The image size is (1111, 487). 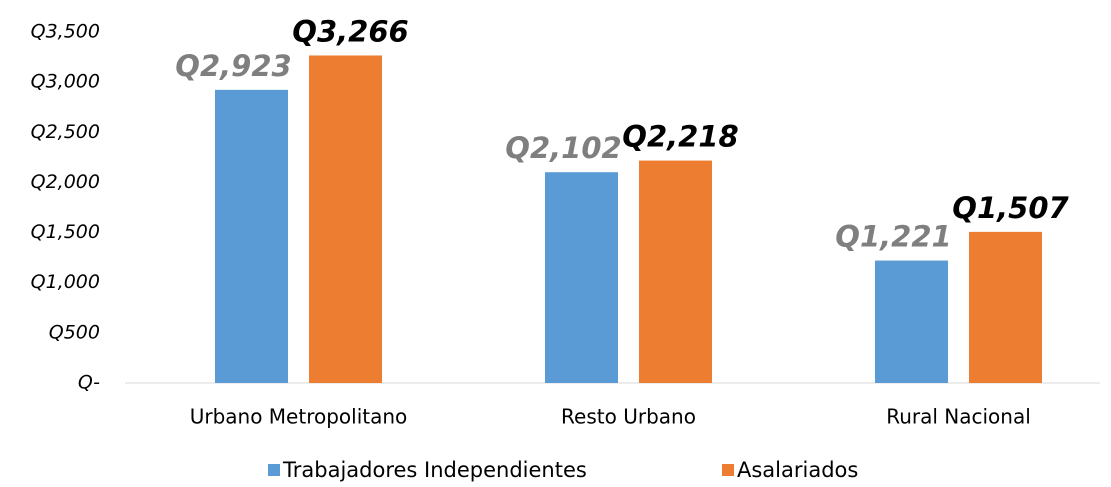 What do you see at coordinates (628, 417) in the screenshot?
I see `x-tick-label: Resto Urbano` at bounding box center [628, 417].